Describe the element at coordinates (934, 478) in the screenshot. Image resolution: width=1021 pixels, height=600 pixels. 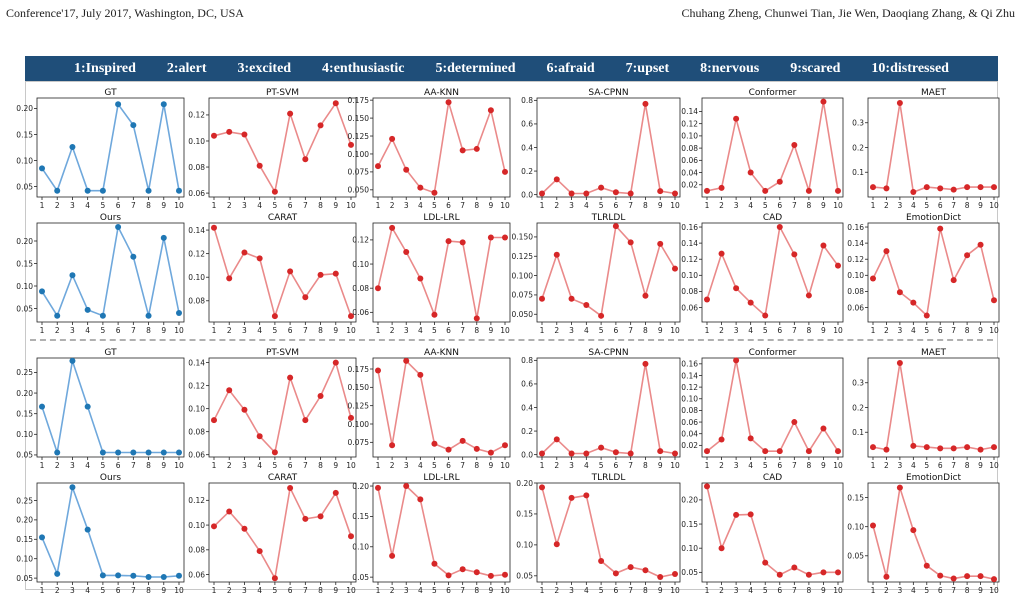
I see `plot-title: EmotionDict` at that location.